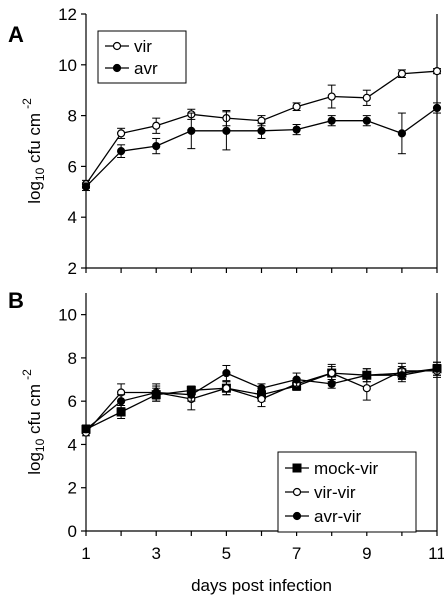 The height and width of the screenshot is (602, 444). I want to click on y-tick-label: 0, so click(72, 531).